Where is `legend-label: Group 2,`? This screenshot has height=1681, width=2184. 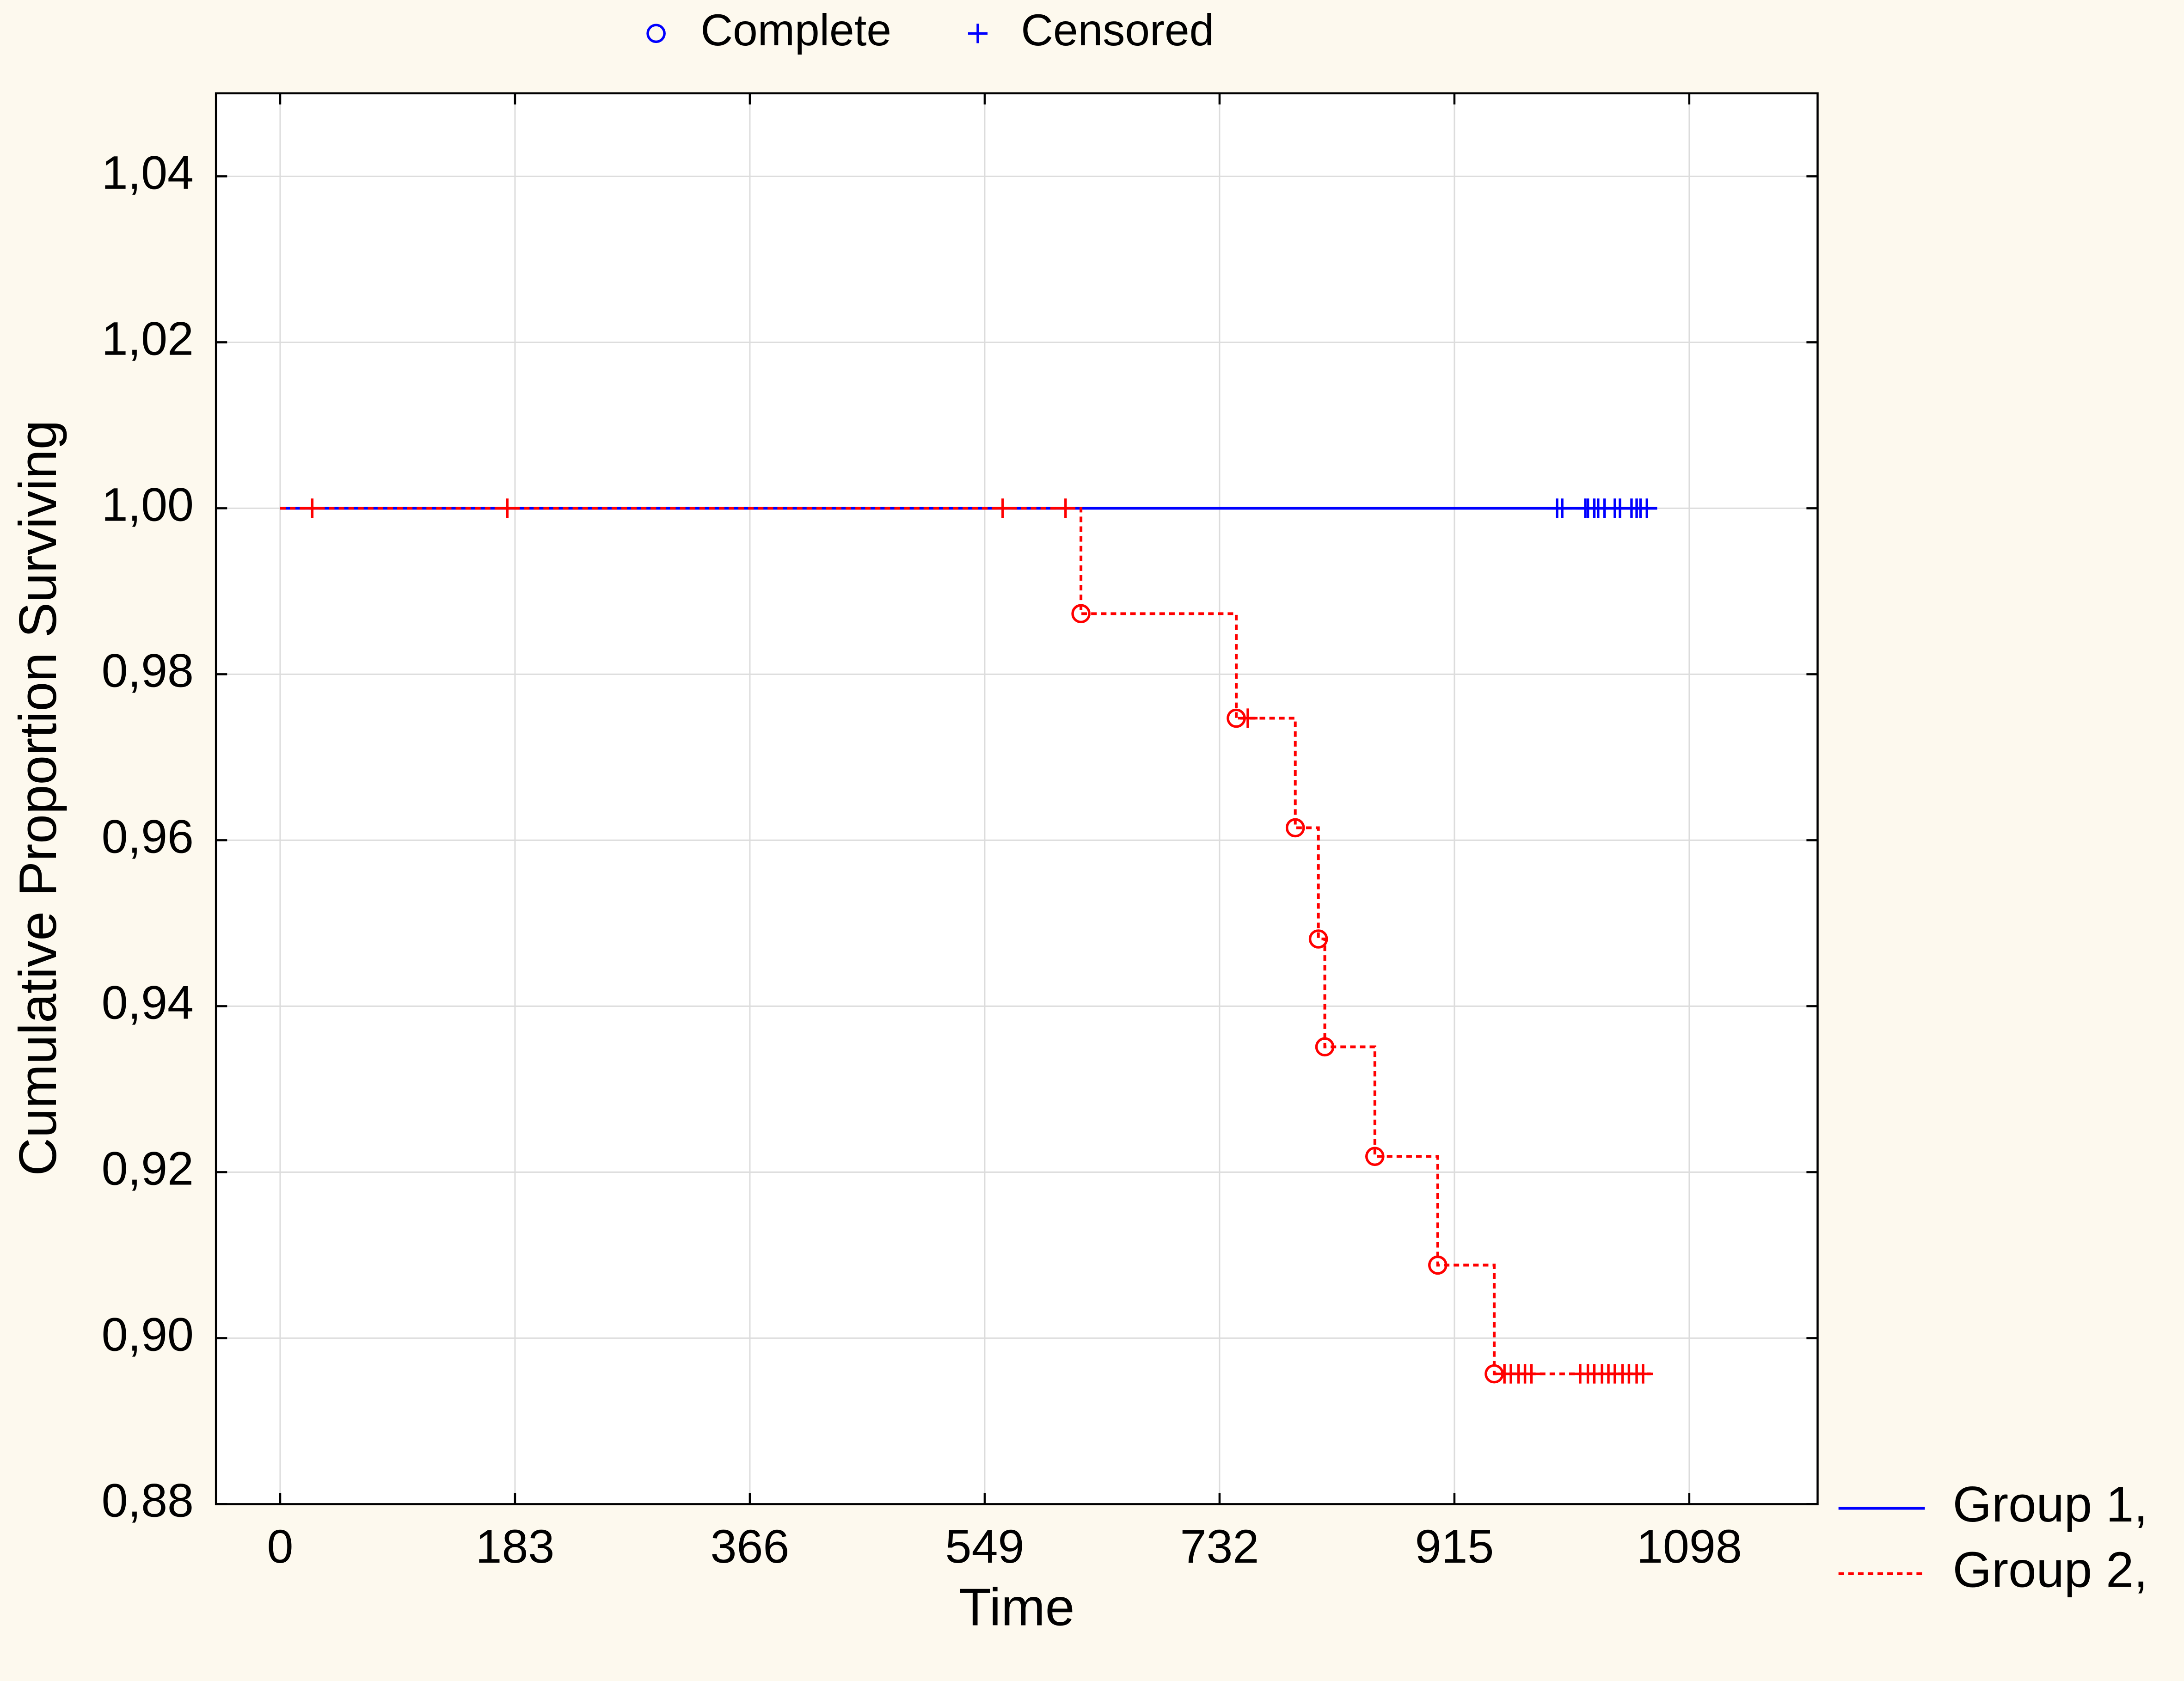
legend-label: Group 2, is located at coordinates (2050, 1570).